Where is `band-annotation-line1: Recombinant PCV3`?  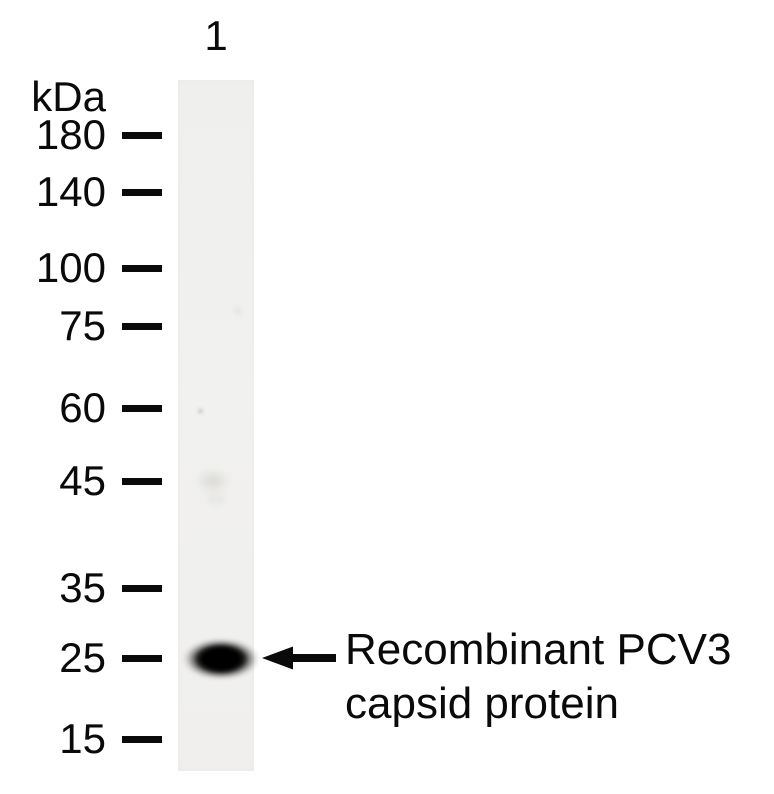
band-annotation-line1: Recombinant PCV3 is located at coordinates (538, 649).